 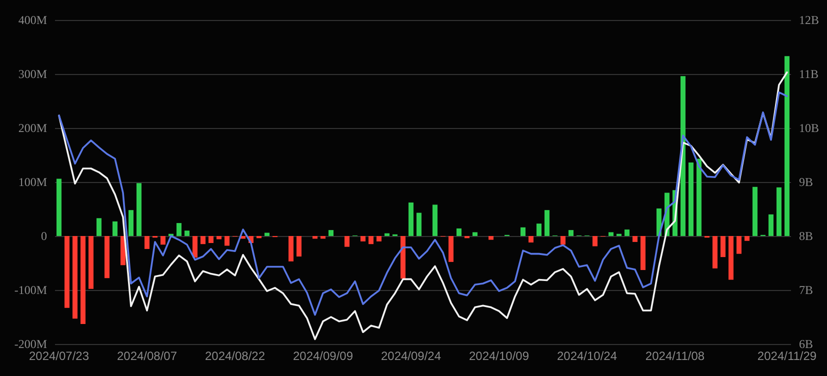 I want to click on x-tick-label: 2024/09/09, so click(x=323, y=356).